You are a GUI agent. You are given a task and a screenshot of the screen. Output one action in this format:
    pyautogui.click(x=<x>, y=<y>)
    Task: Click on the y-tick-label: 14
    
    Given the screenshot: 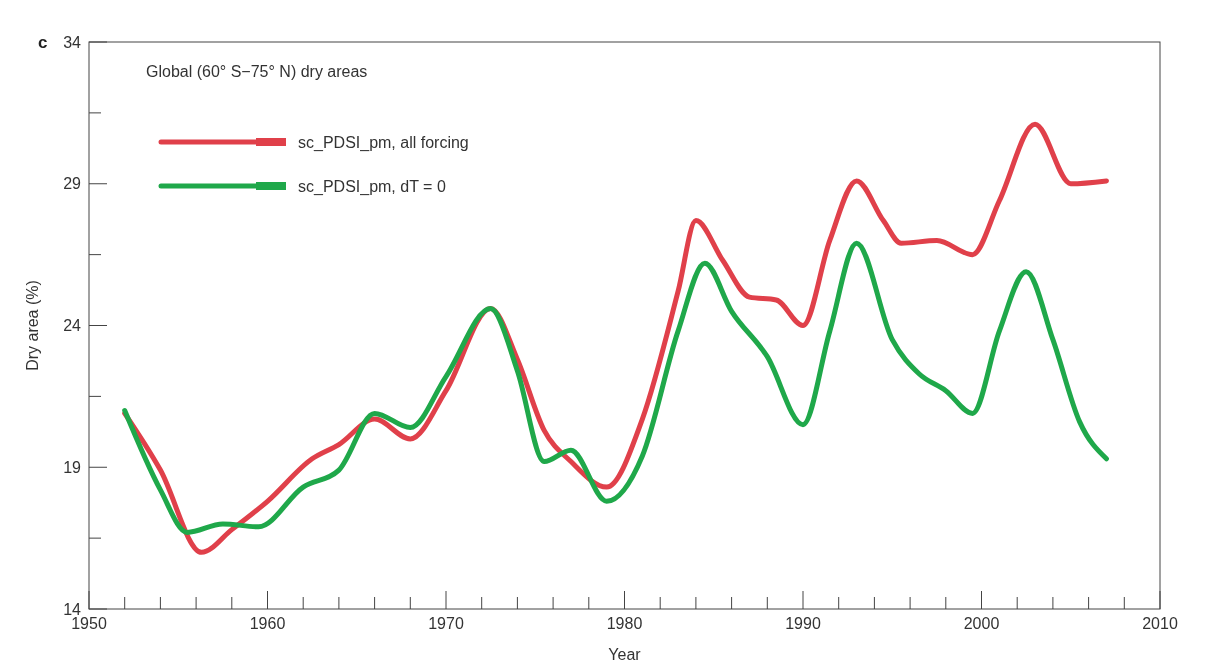 What is the action you would take?
    pyautogui.click(x=72, y=609)
    